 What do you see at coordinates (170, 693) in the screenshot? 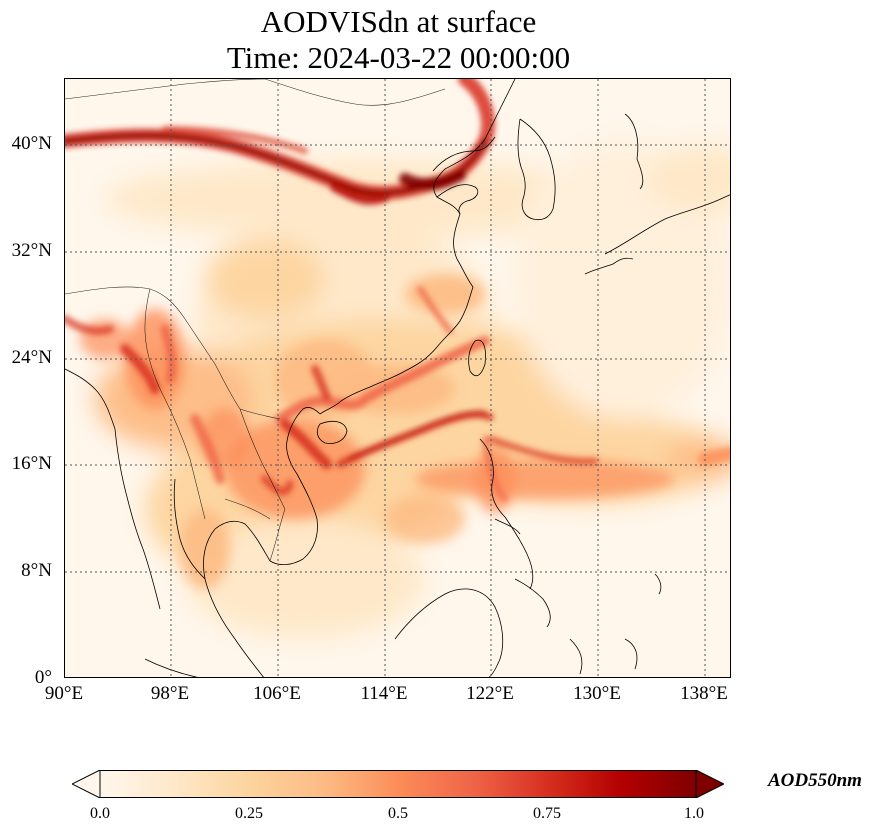
I see `lon-tick-98e: 98°E` at bounding box center [170, 693].